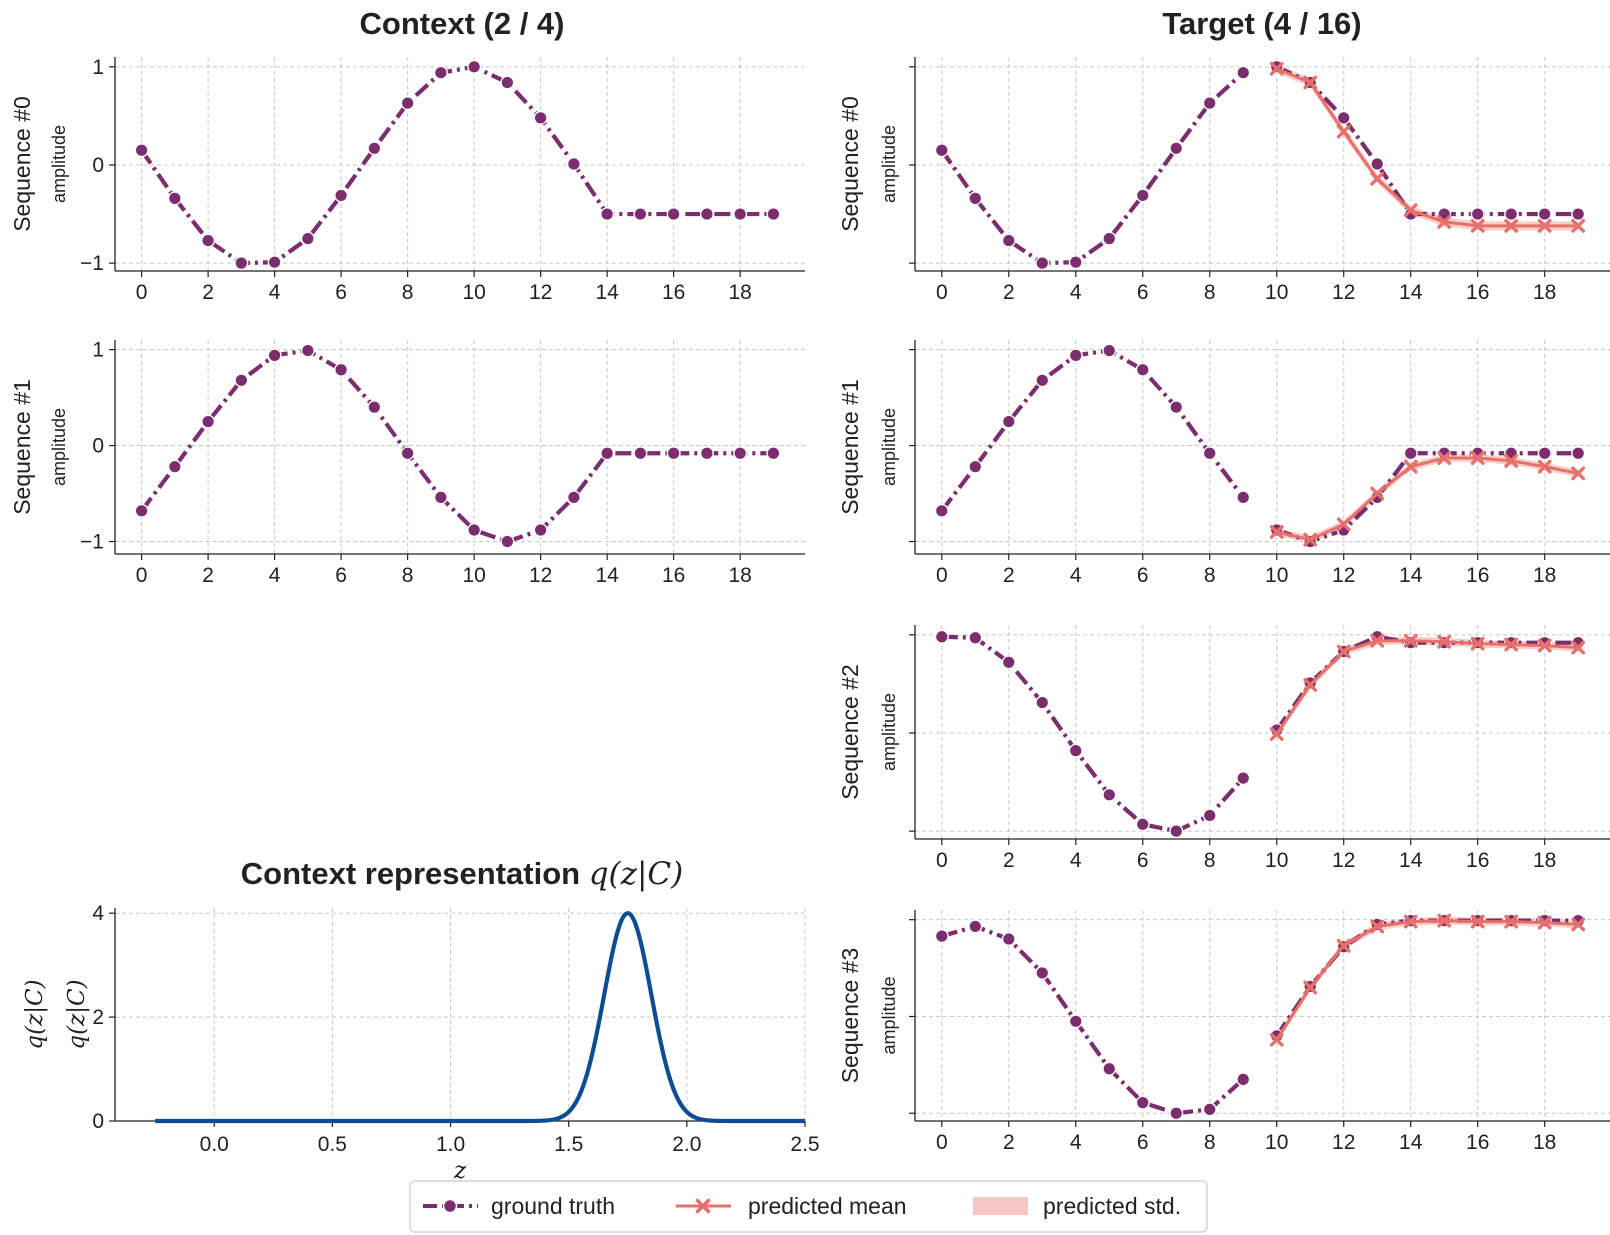  Describe the element at coordinates (1112, 1206) in the screenshot. I see `legend-predicted-std-label: predicted std.` at that location.